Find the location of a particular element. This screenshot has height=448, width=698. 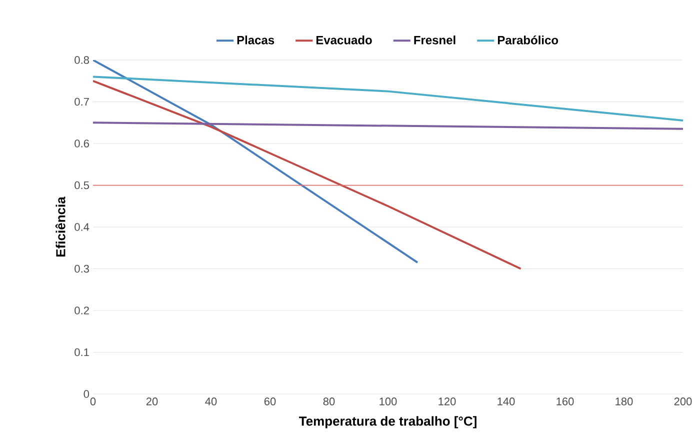

x-tick-label: 40 is located at coordinates (211, 402).